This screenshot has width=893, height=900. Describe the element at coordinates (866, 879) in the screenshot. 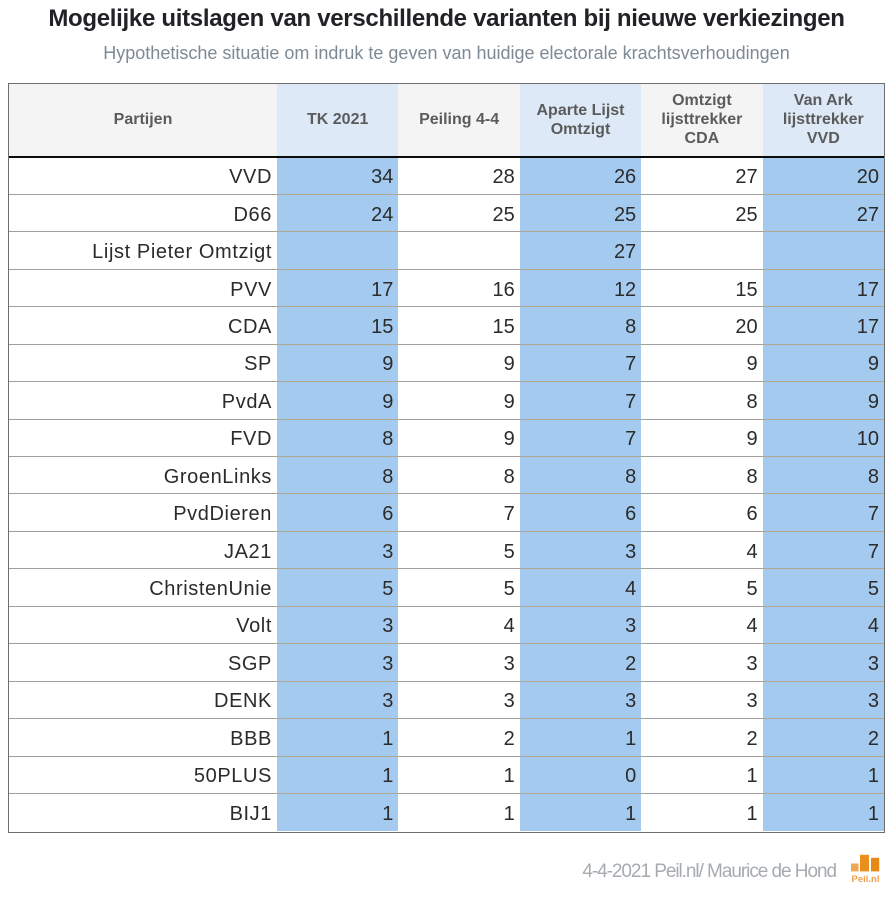

I see `svg-text: Peil.nl` at that location.